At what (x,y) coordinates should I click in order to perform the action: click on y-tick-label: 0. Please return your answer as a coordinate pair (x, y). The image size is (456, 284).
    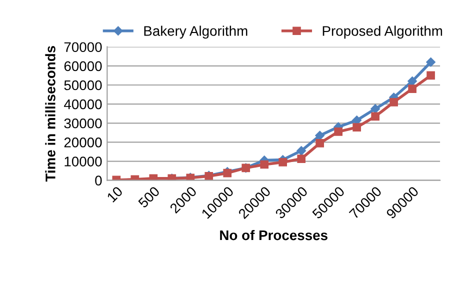
    Looking at the image, I should click on (98, 181).